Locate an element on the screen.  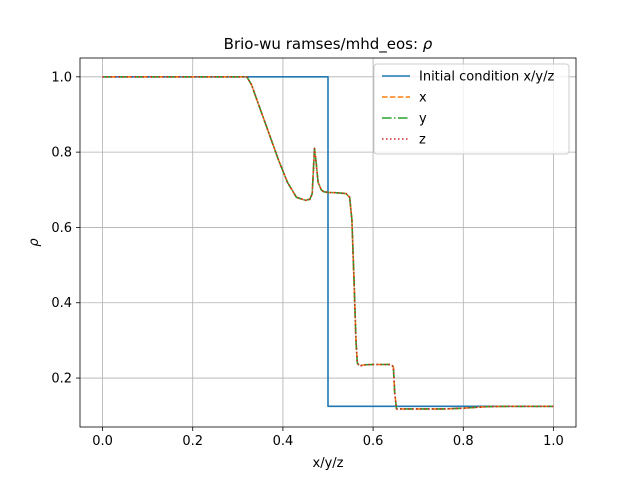
y-tick-label: 0.6 is located at coordinates (61, 228).